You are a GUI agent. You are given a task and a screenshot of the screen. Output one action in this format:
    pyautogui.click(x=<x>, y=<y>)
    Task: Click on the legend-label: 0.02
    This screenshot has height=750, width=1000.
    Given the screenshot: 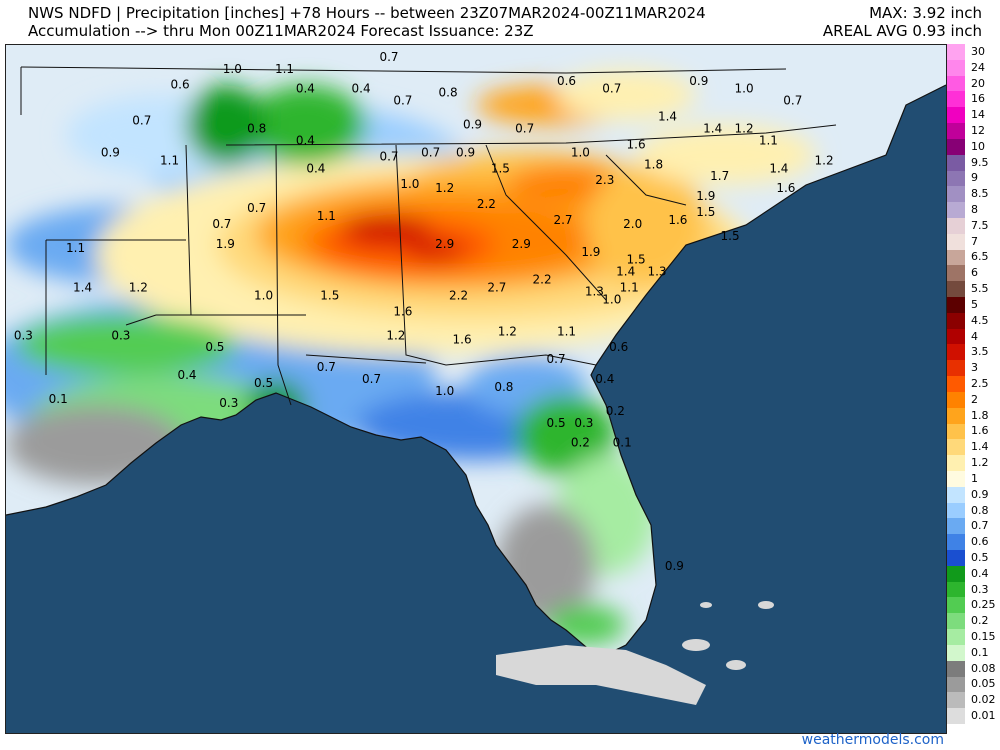 What is the action you would take?
    pyautogui.click(x=983, y=700)
    